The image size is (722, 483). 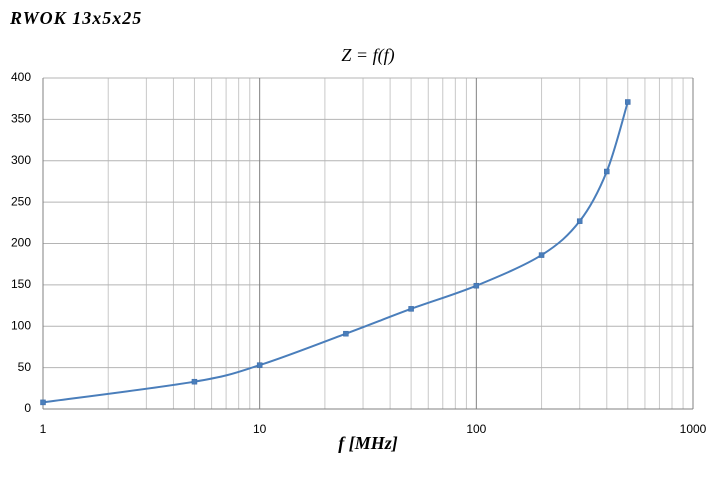 I want to click on page-heading: RWOK 13x5x25, so click(x=75, y=18).